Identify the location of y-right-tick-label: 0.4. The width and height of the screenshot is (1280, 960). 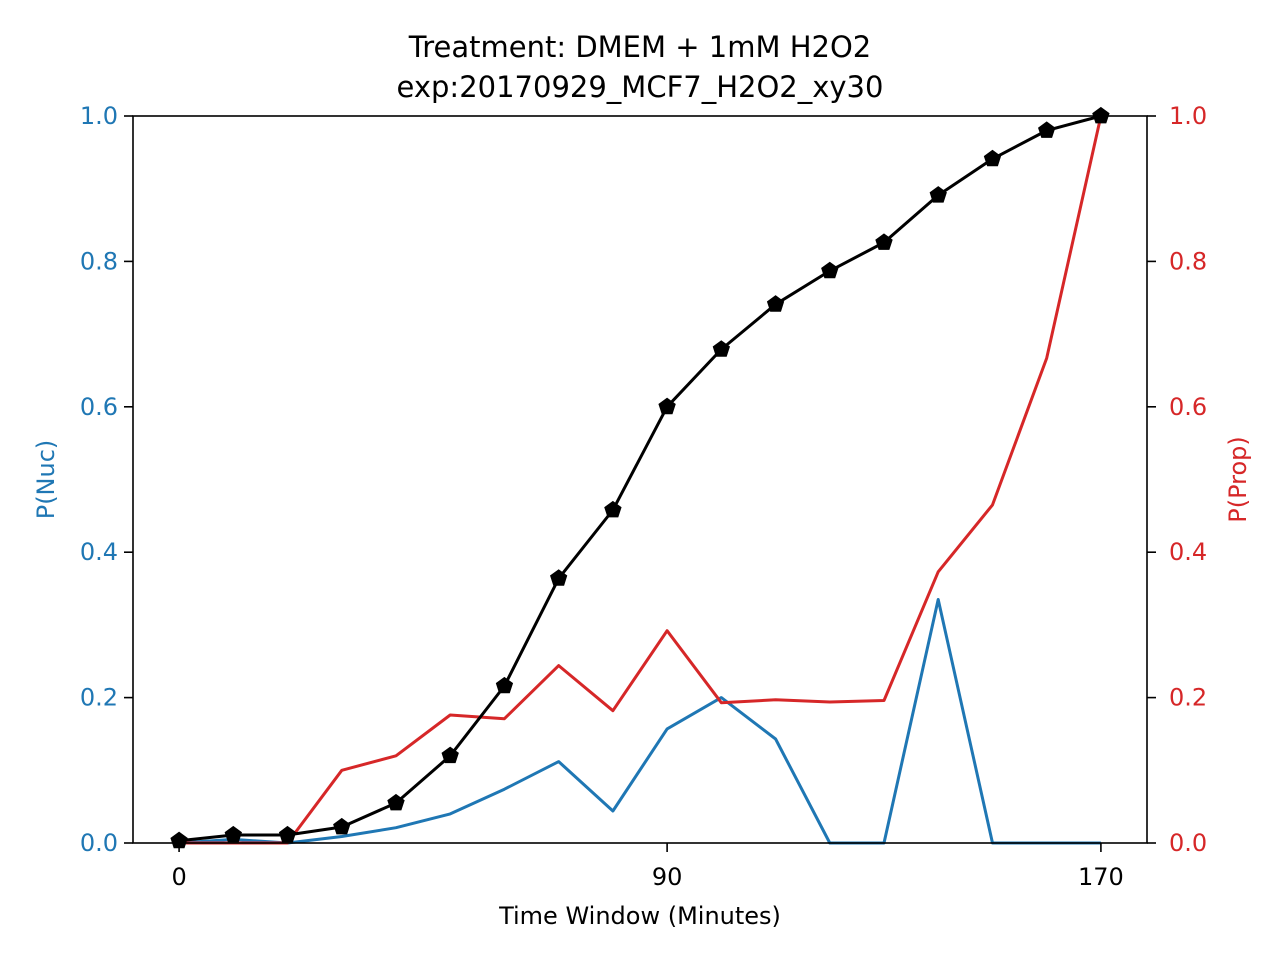
(1188, 552).